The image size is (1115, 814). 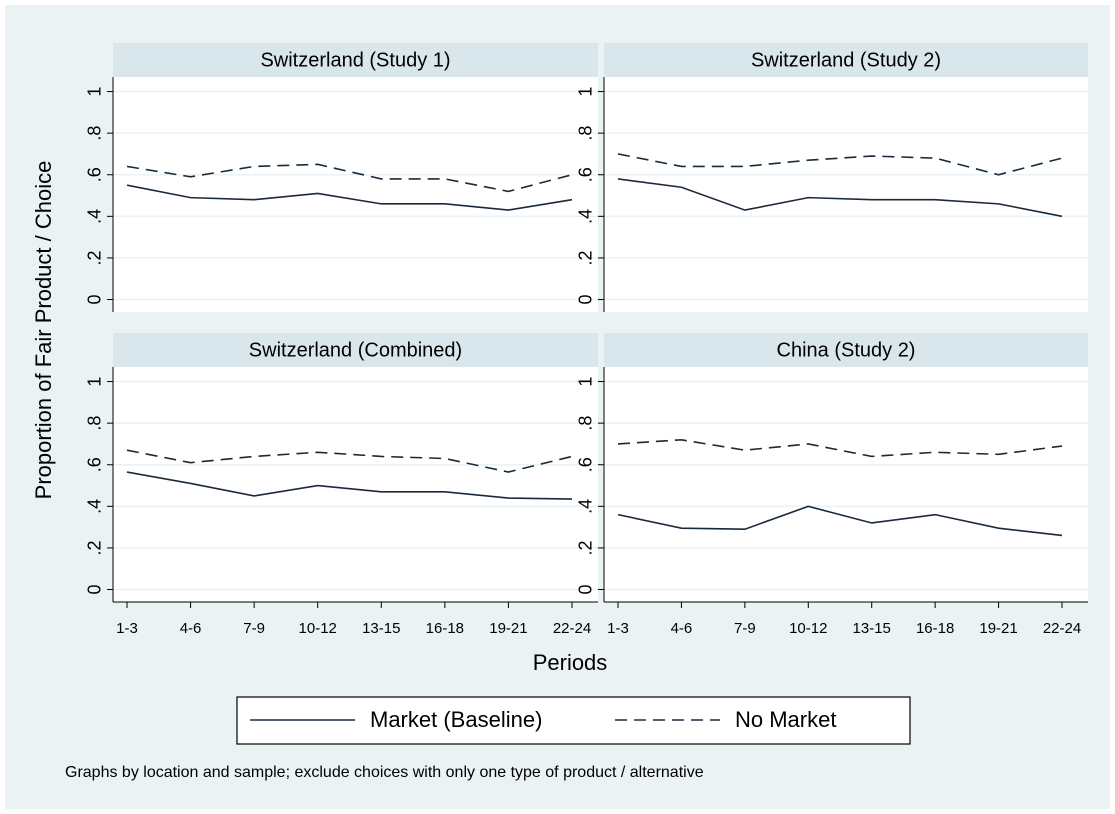 I want to click on panel-title: Switzerland (Study 1), so click(x=355, y=60).